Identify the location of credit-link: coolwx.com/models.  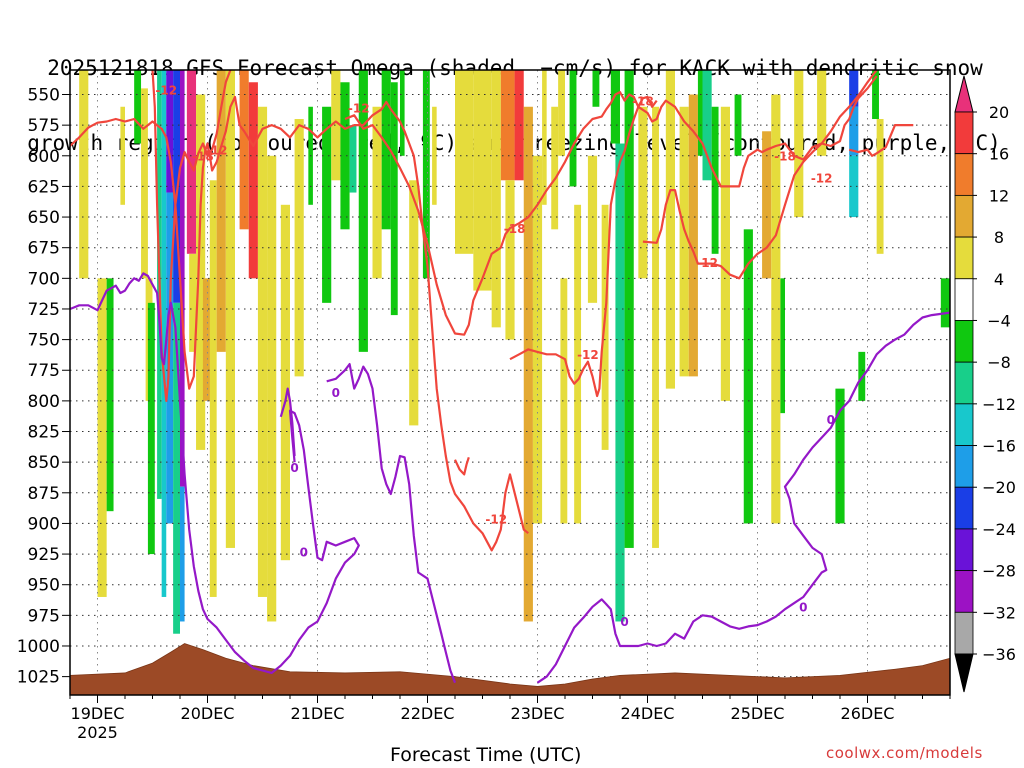
(904, 753).